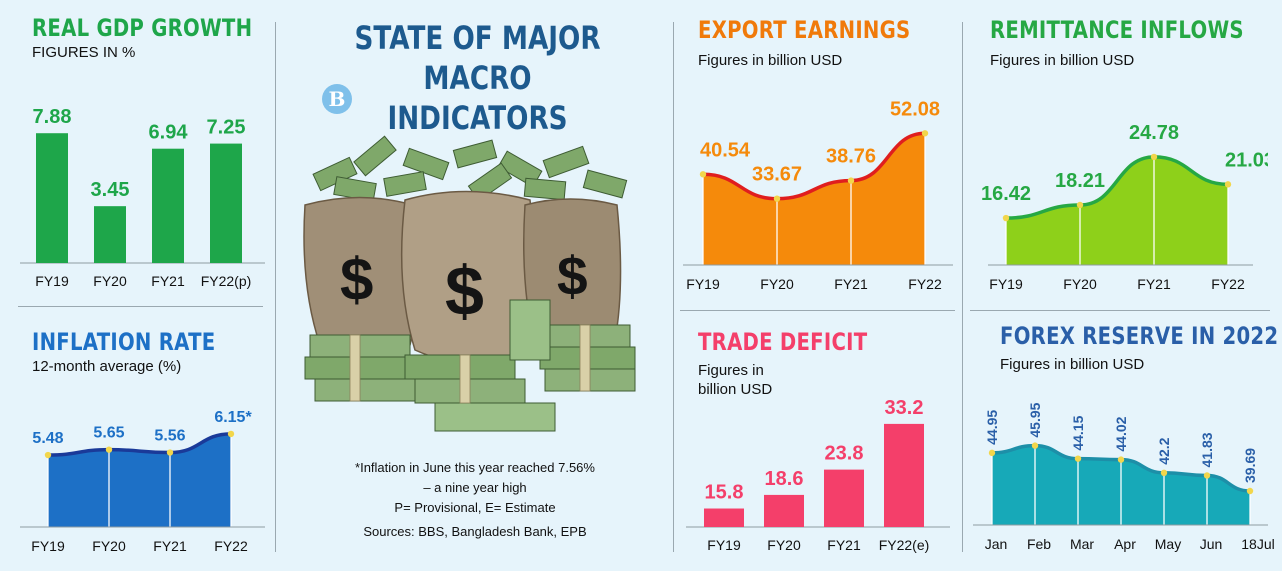  What do you see at coordinates (1154, 133) in the screenshot?
I see `data-label-remittance-2: 24.78` at bounding box center [1154, 133].